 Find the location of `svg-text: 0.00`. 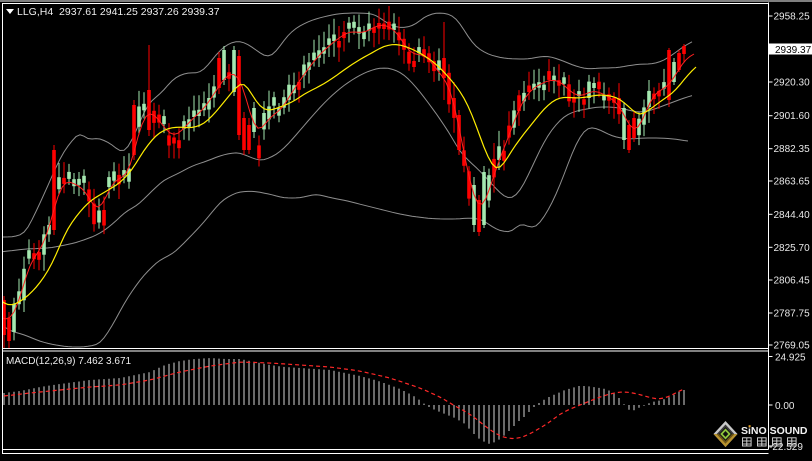

svg-text: 0.00 is located at coordinates (785, 406).